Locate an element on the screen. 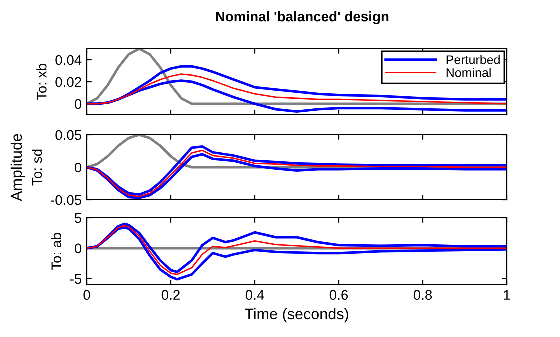  y-tick-label: -5 is located at coordinates (76, 279).